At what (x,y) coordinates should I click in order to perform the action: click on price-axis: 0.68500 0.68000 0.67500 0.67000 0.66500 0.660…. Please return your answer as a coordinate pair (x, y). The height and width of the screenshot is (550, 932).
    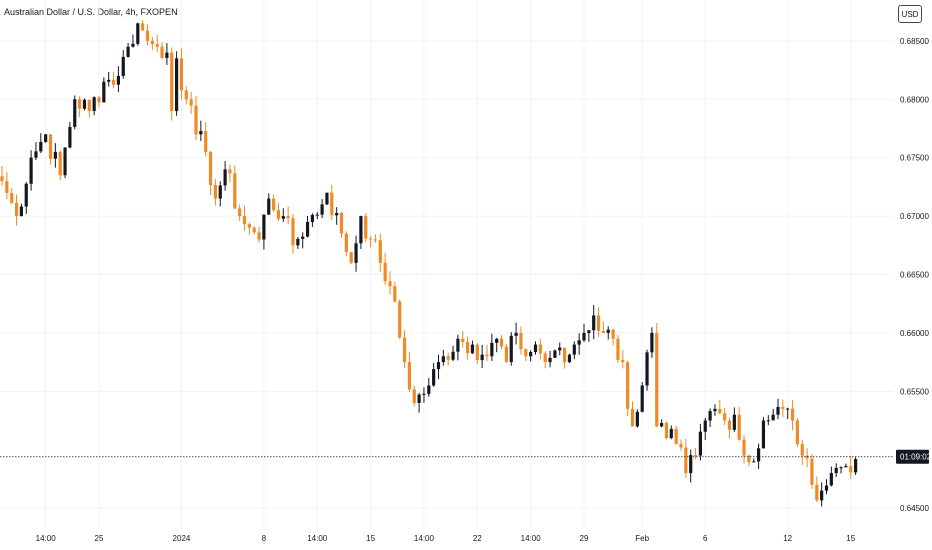
    Looking at the image, I should click on (914, 275).